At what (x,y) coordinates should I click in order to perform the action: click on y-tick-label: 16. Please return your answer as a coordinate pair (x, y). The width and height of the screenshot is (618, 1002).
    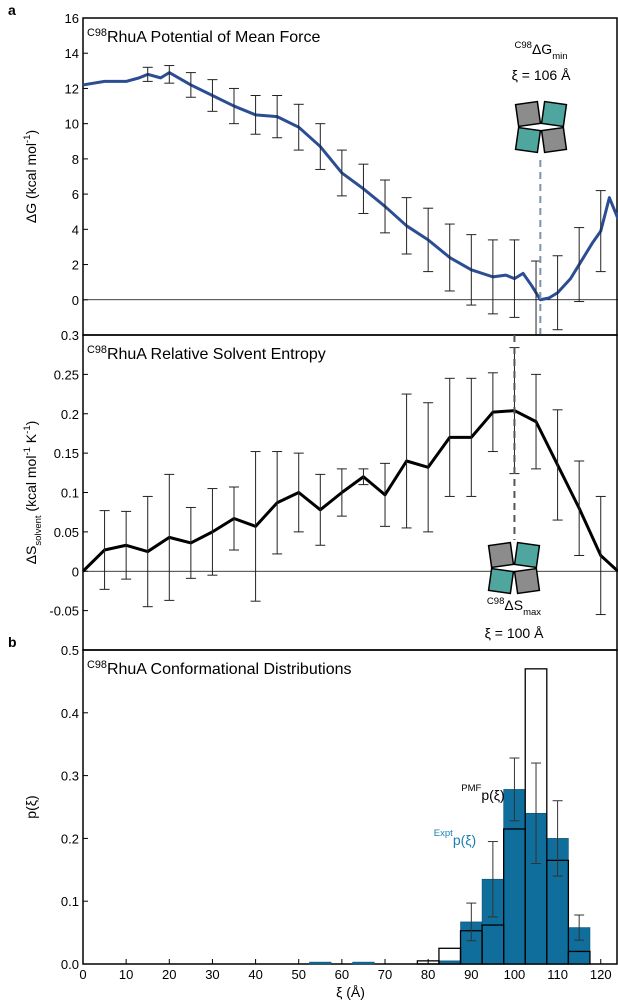
    Looking at the image, I should click on (72, 18).